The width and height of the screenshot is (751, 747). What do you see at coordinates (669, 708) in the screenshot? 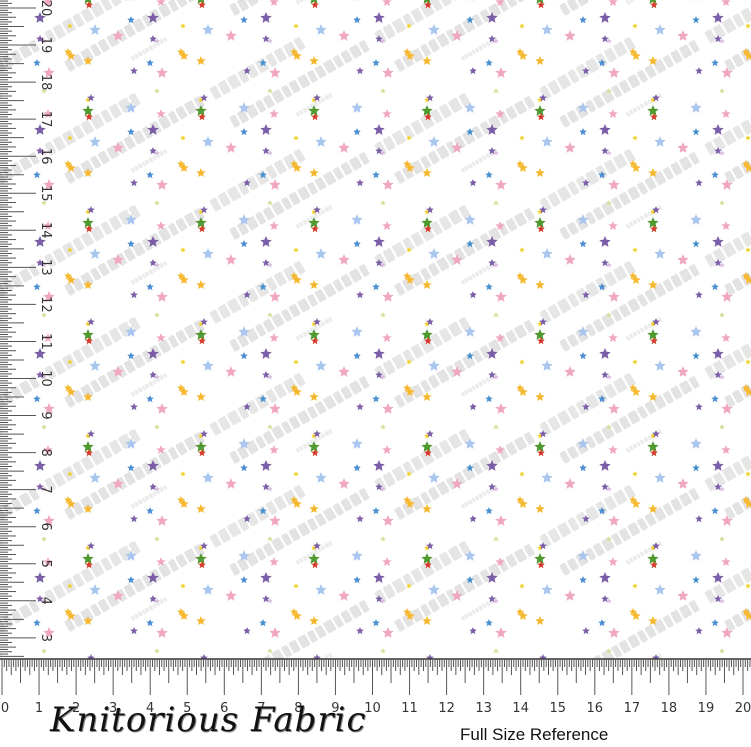
I see `horizontal-ruler-label: 18` at bounding box center [669, 708].